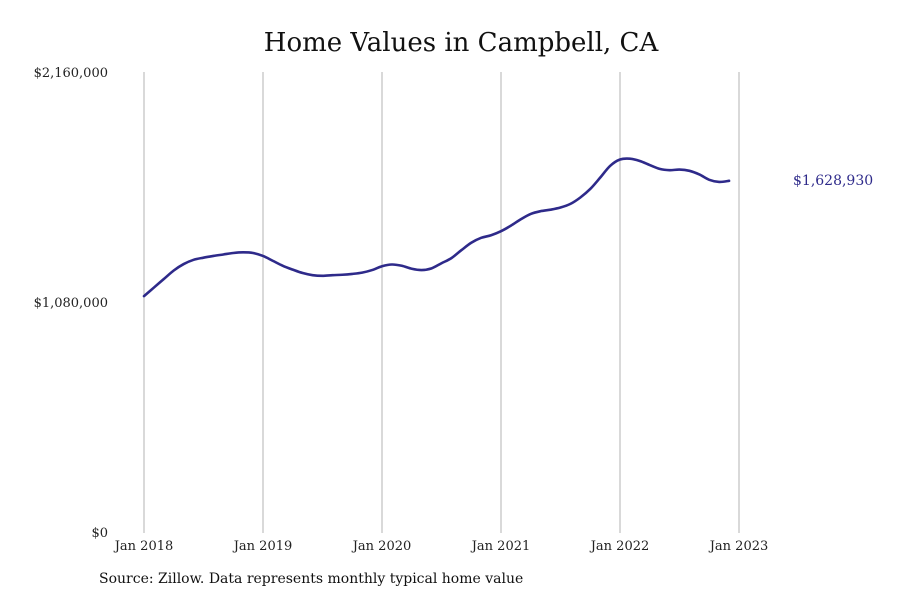 This screenshot has width=900, height=600. What do you see at coordinates (99, 533) in the screenshot?
I see `y-tick-label: $0` at bounding box center [99, 533].